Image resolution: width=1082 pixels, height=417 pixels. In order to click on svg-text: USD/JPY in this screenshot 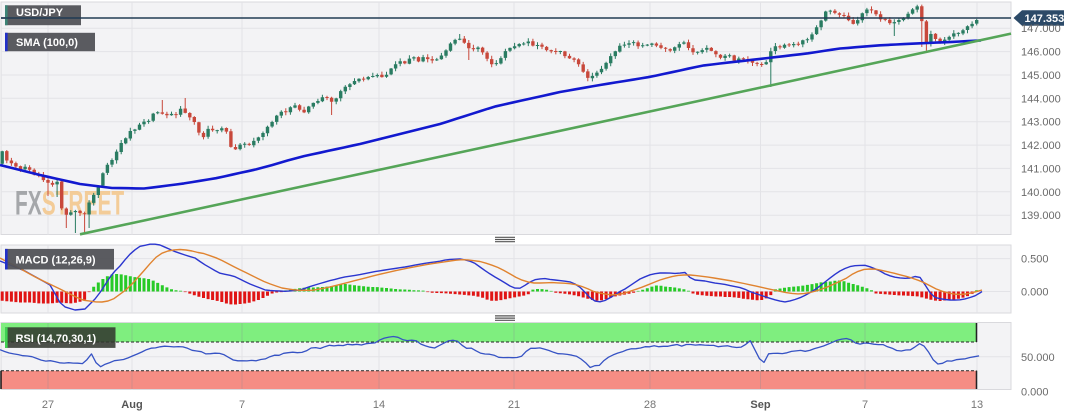, I will do `click(40, 13)`.